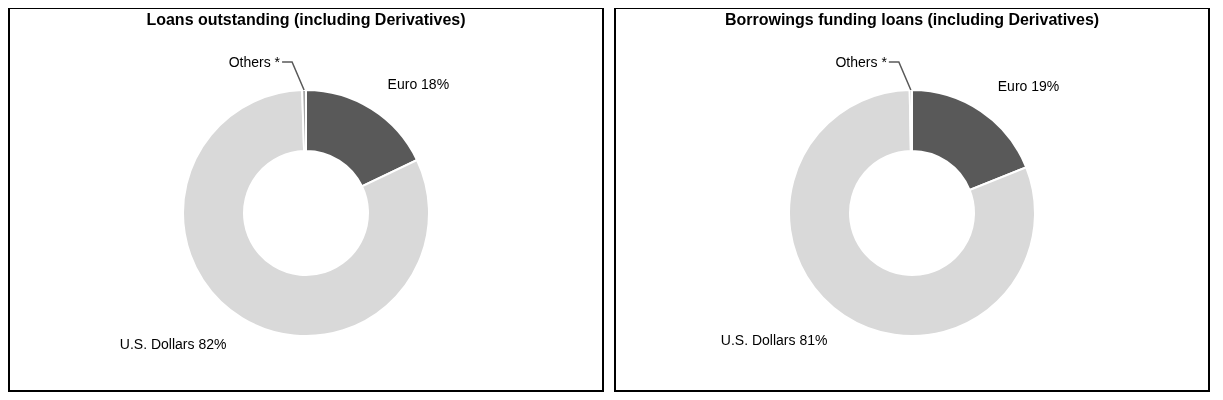 Image resolution: width=1223 pixels, height=400 pixels. Describe the element at coordinates (173, 343) in the screenshot. I see `slice-label: U.S. Dollars 82%` at that location.